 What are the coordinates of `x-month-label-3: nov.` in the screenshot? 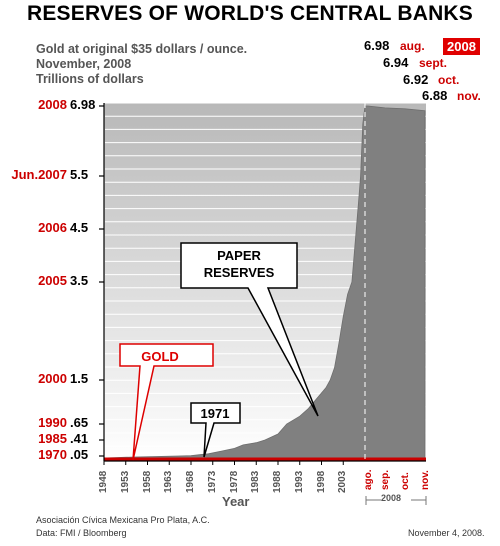 It's located at (425, 480).